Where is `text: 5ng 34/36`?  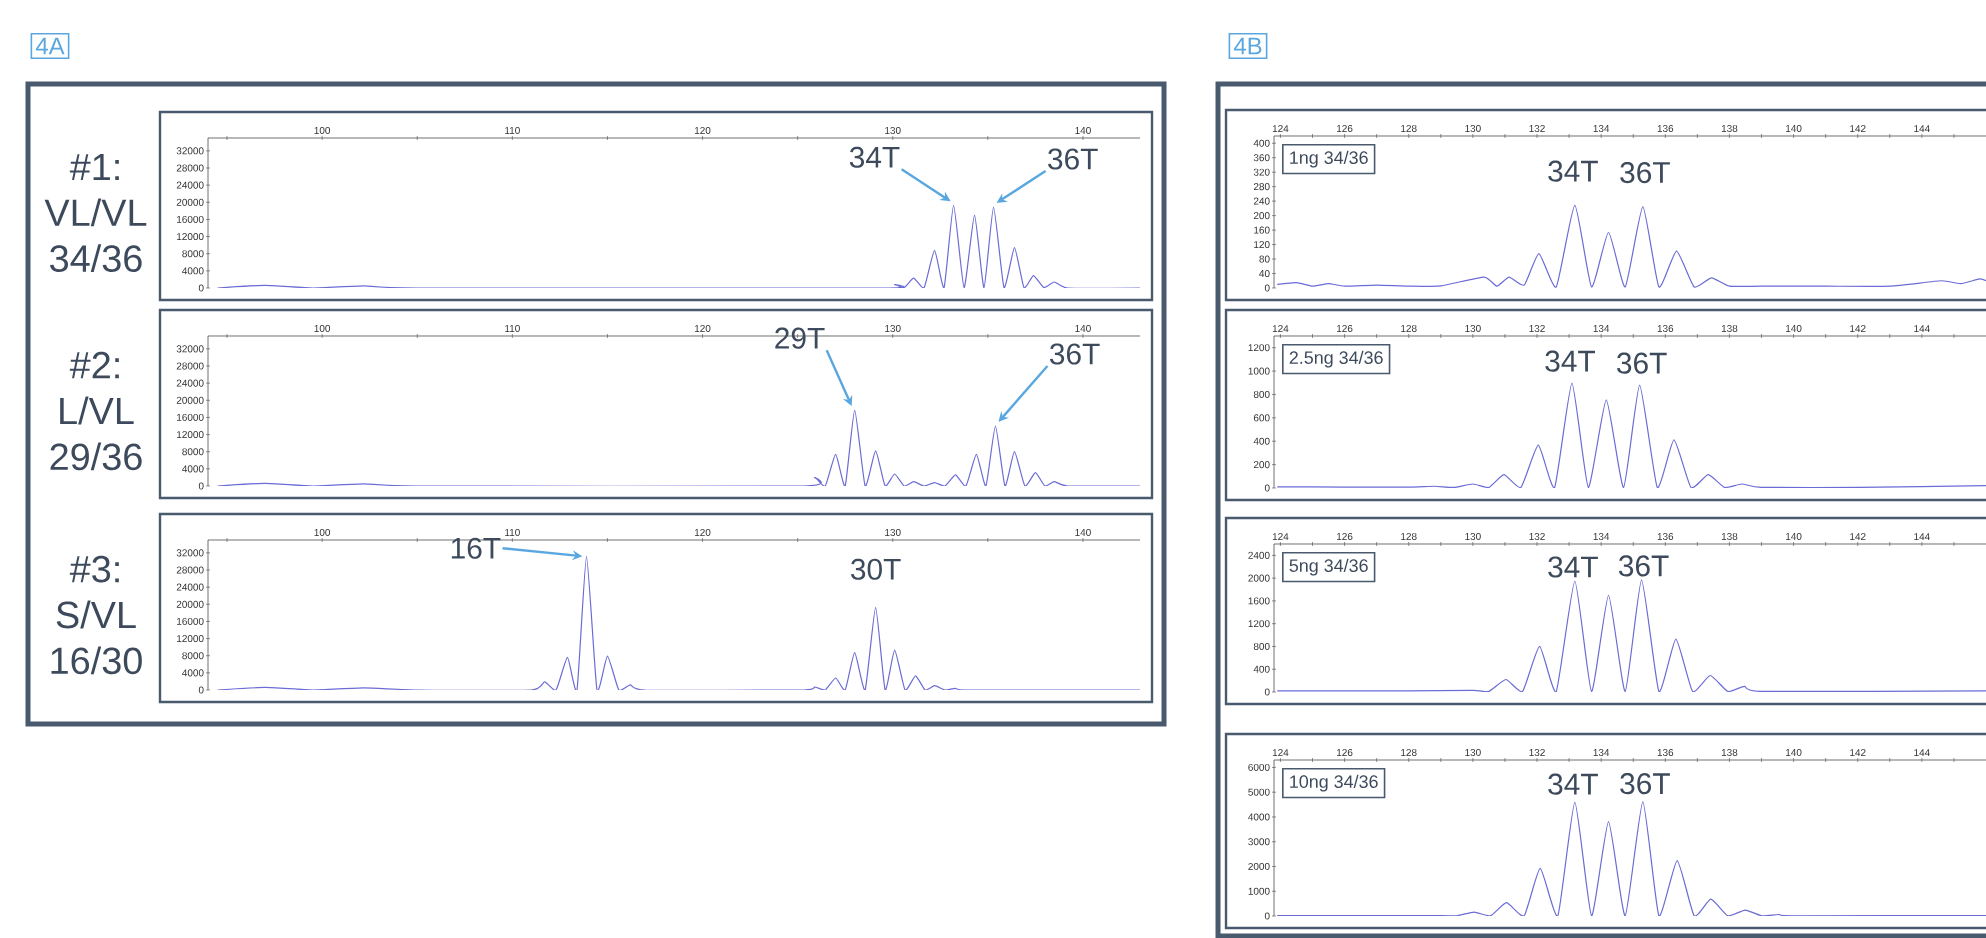 text: 5ng 34/36 is located at coordinates (1328, 567).